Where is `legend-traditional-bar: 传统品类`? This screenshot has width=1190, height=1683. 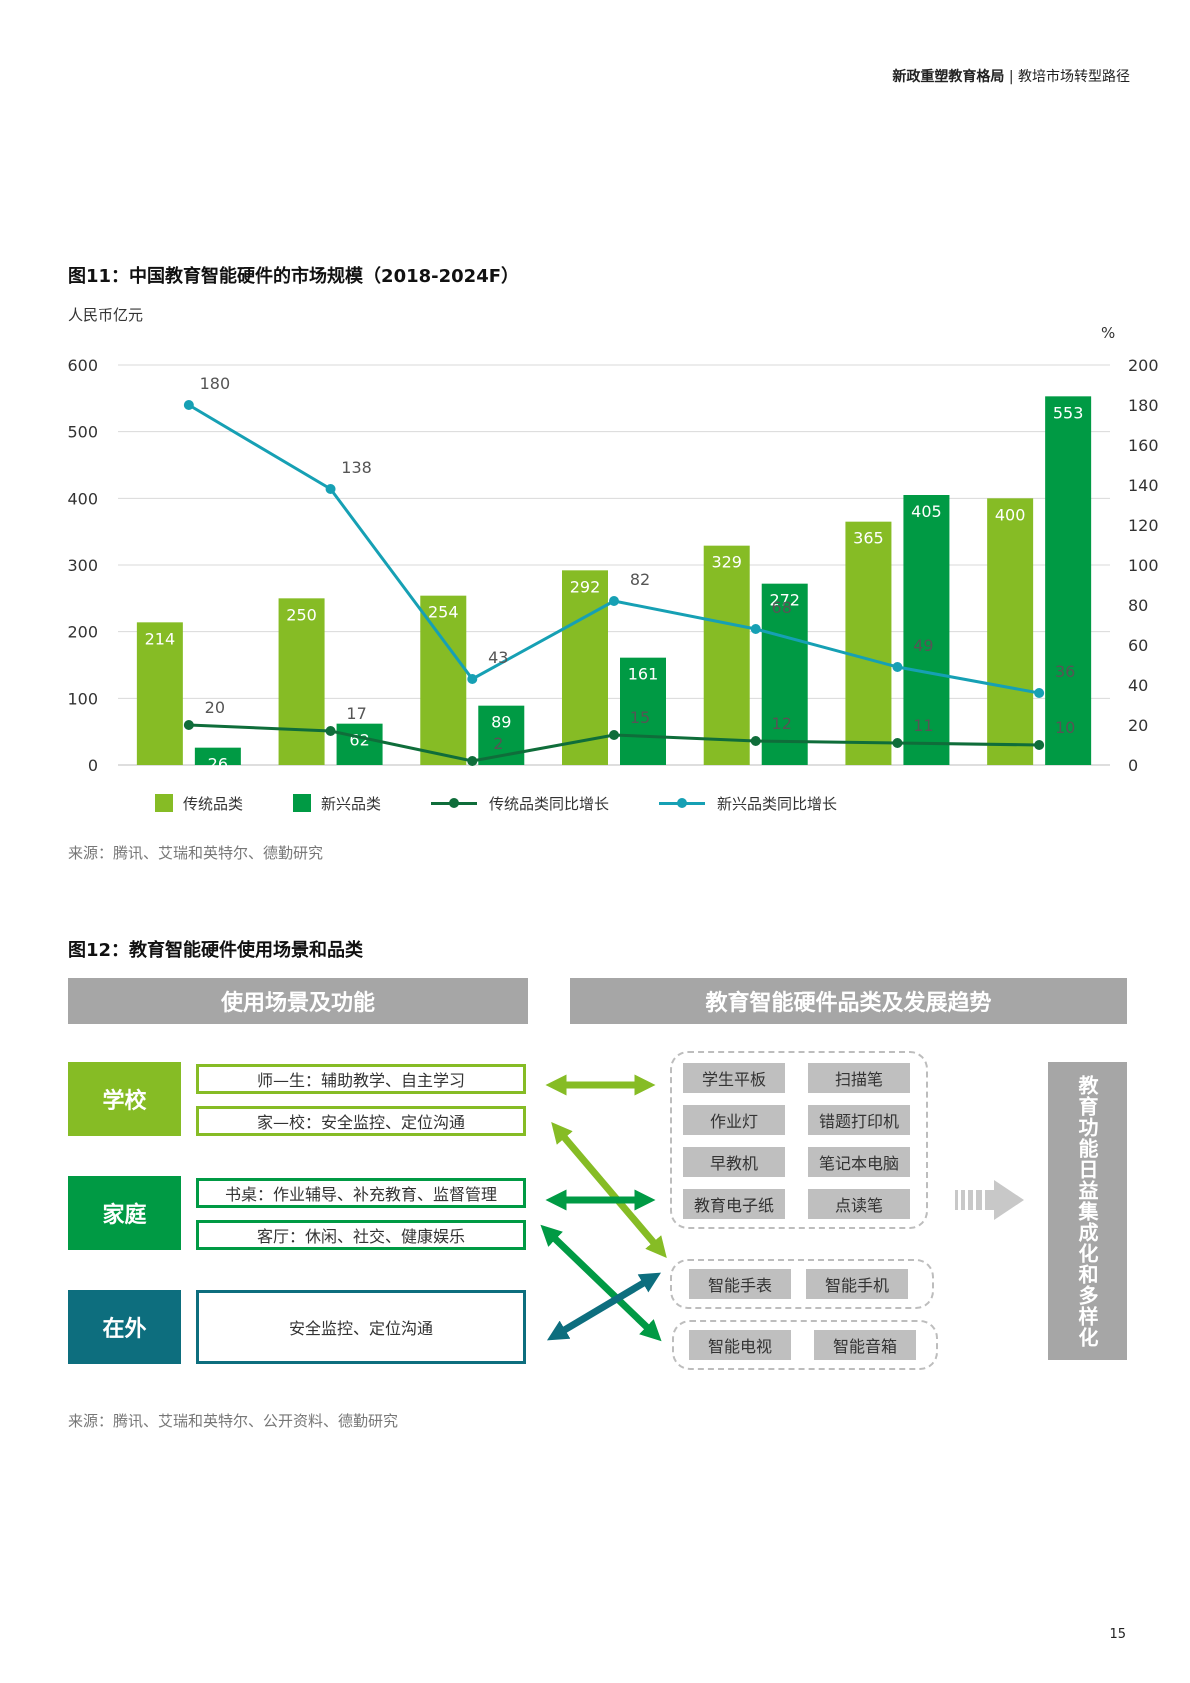
legend-traditional-bar: 传统品类 is located at coordinates (199, 803).